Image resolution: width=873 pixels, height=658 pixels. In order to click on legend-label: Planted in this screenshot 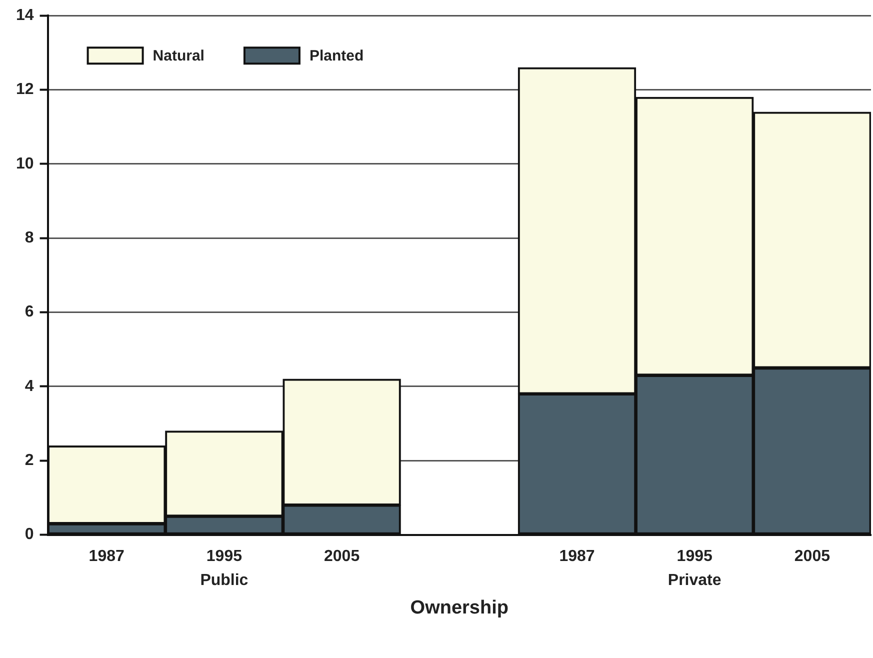, I will do `click(336, 56)`.